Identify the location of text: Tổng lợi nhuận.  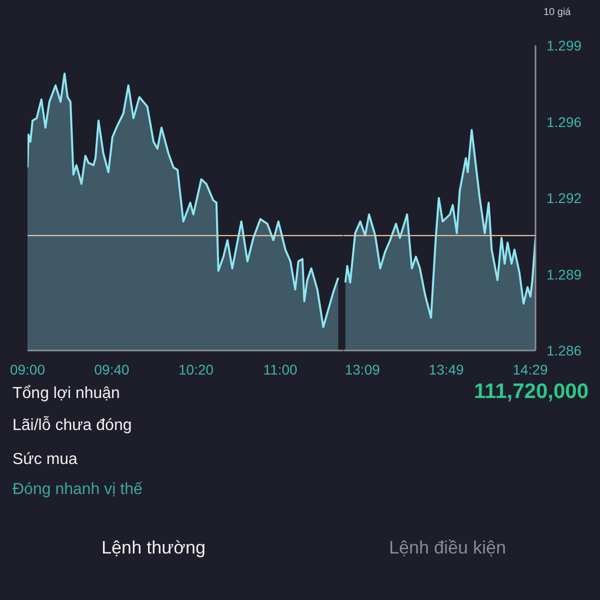
(66, 393).